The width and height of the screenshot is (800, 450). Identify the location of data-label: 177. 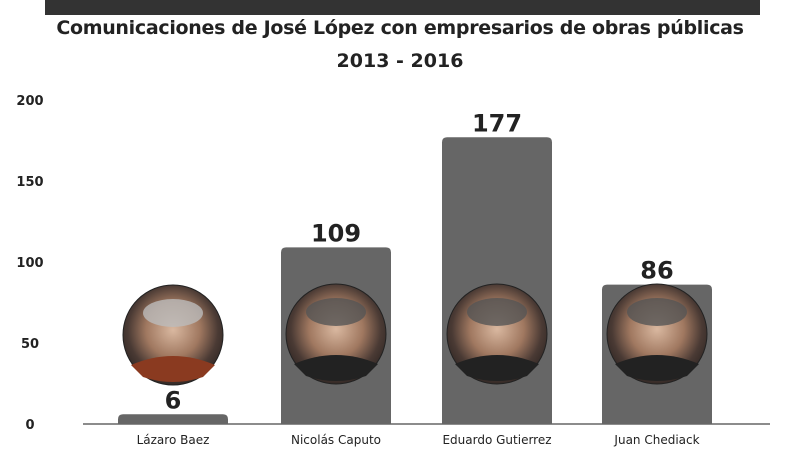
(497, 123).